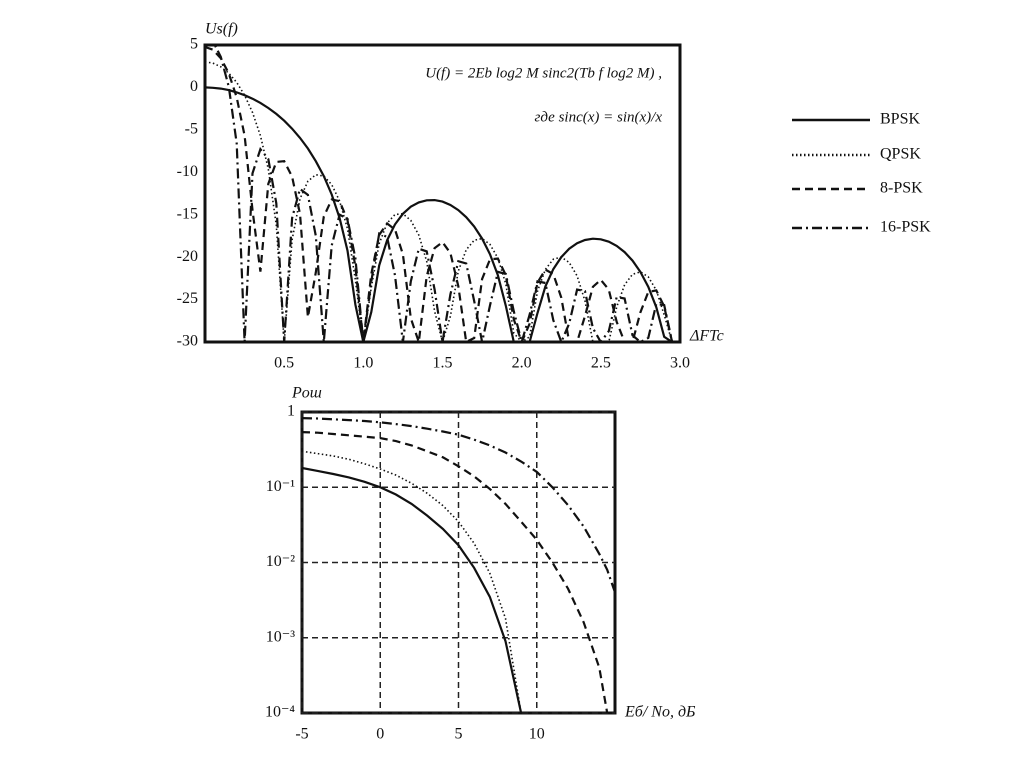 This screenshot has width=1024, height=767. What do you see at coordinates (905, 227) in the screenshot?
I see `legend-label: 16-PSK` at bounding box center [905, 227].